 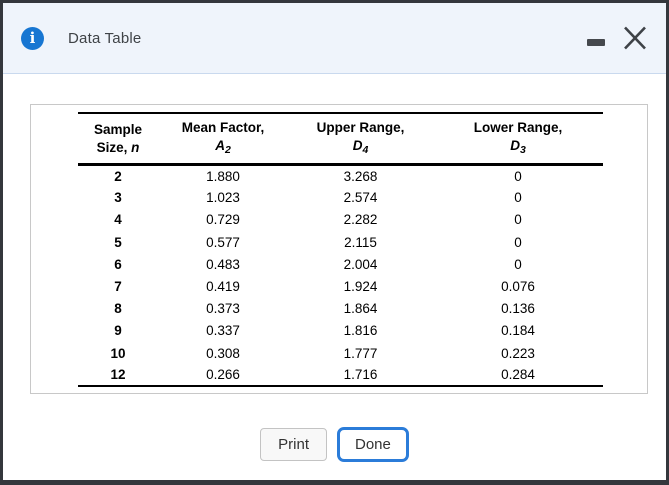 I want to click on table-row: 12 0.266 1.716 0.284, so click(x=340, y=376).